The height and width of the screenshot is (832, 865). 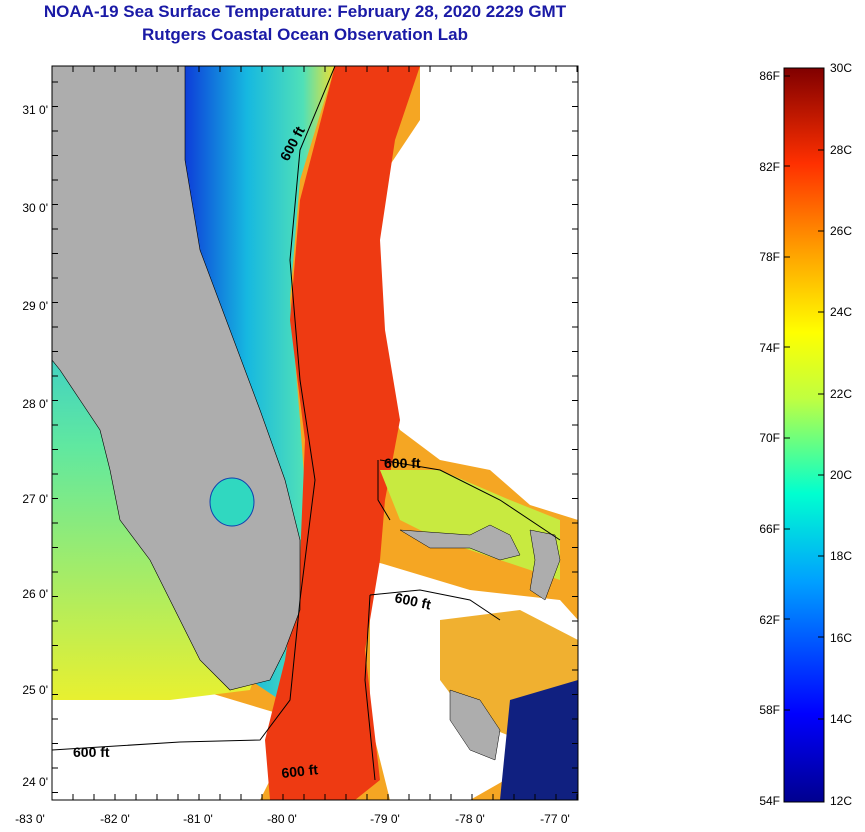 I want to click on fahrenheit-label: 54F, so click(x=769, y=801).